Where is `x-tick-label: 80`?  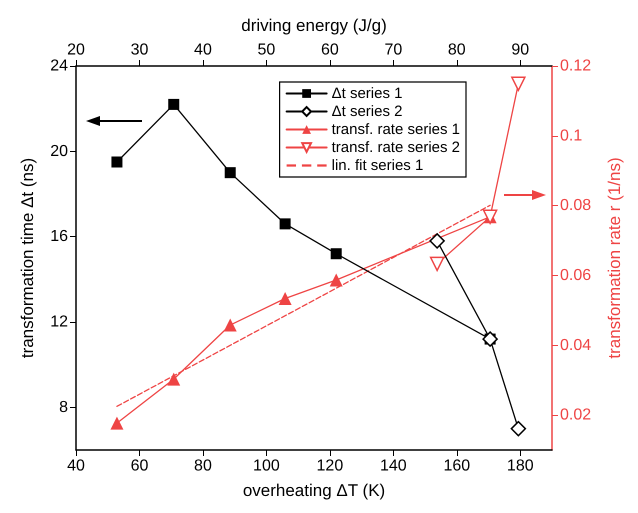 x-tick-label: 80 is located at coordinates (203, 466).